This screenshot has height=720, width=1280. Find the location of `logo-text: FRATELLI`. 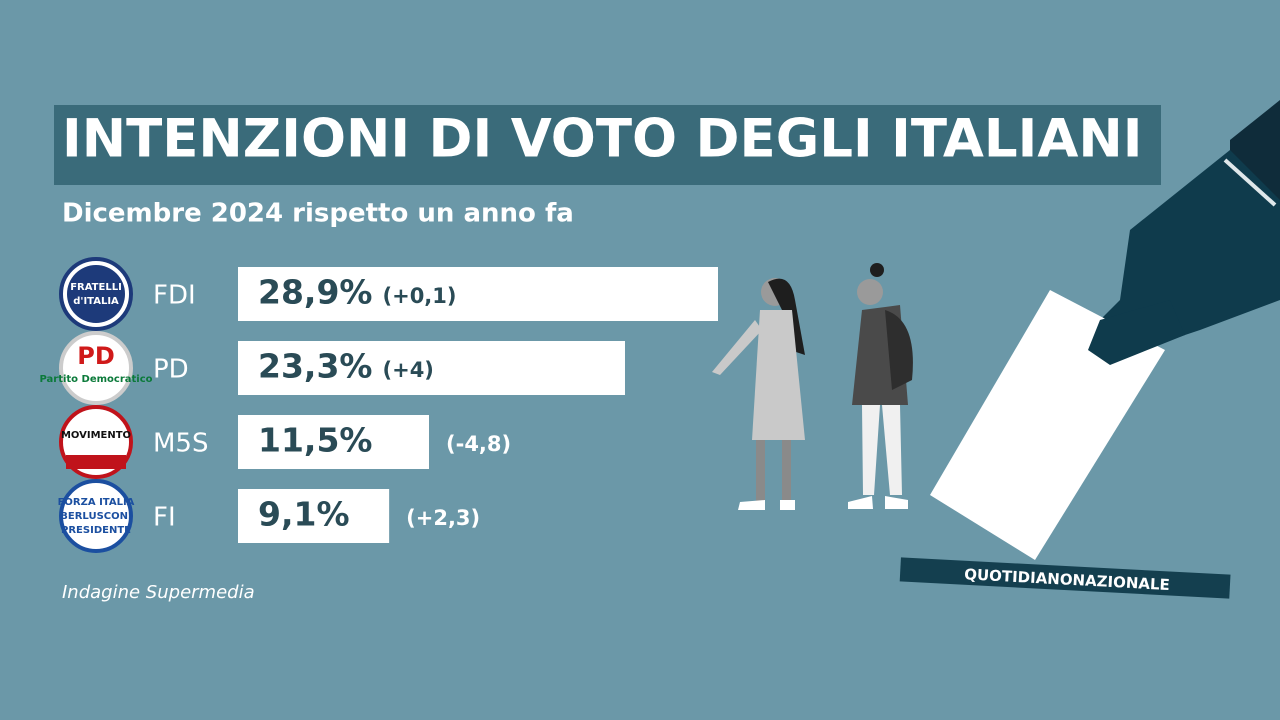

logo-text: FRATELLI is located at coordinates (96, 287).